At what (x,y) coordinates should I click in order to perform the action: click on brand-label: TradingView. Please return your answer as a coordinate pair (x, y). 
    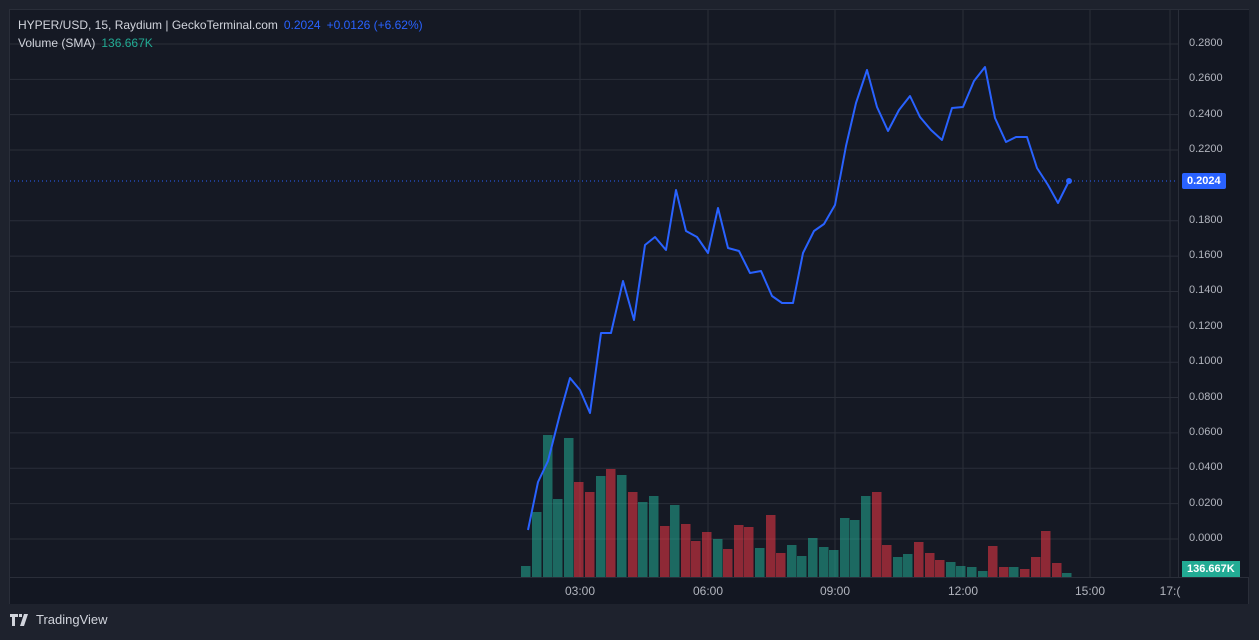
    Looking at the image, I should click on (72, 619).